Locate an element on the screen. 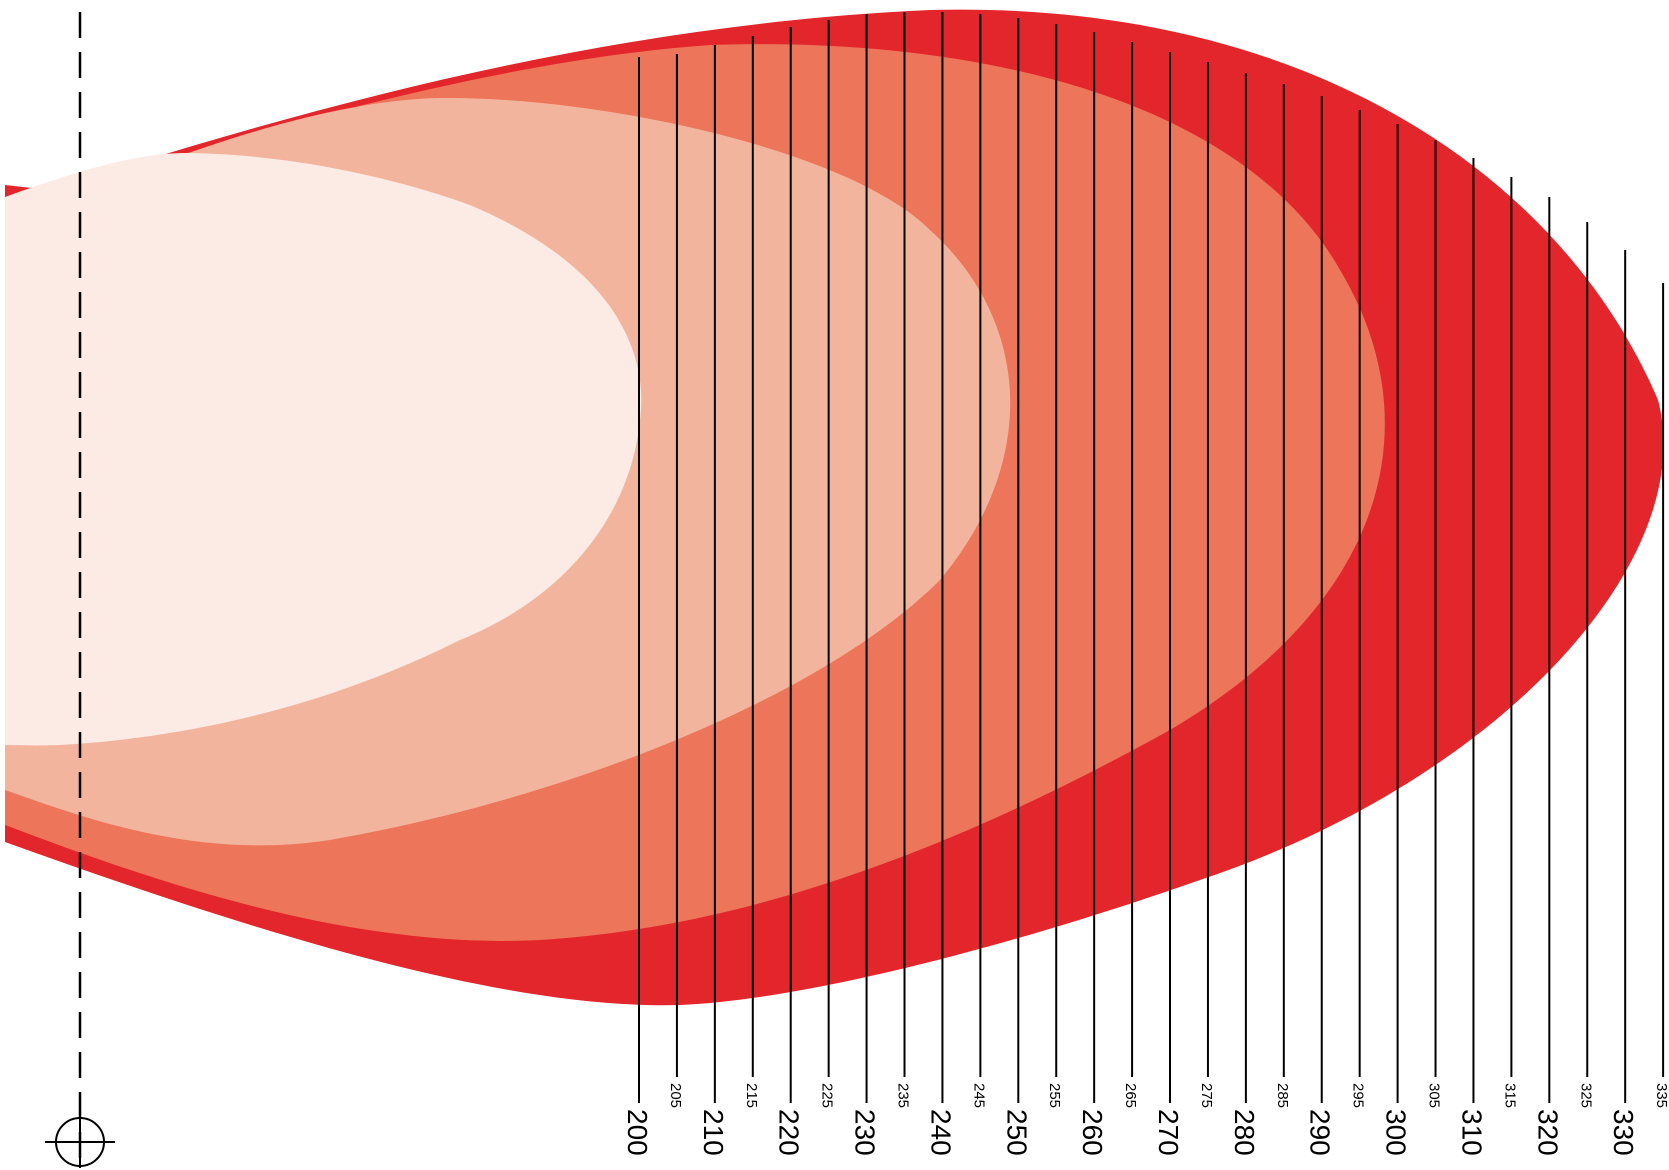 Image resolution: width=1669 pixels, height=1170 pixels. scale-label-325: 325 is located at coordinates (1585, 1095).